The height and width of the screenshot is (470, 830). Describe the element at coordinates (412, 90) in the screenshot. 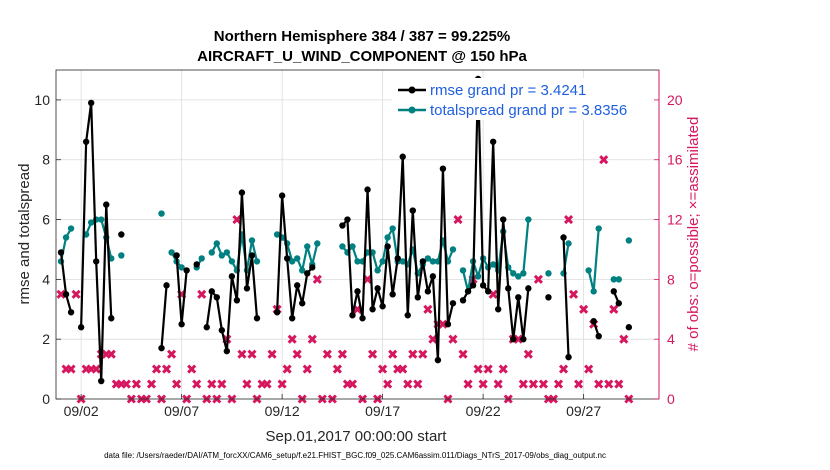

I see `legend-marker-rmse` at that location.